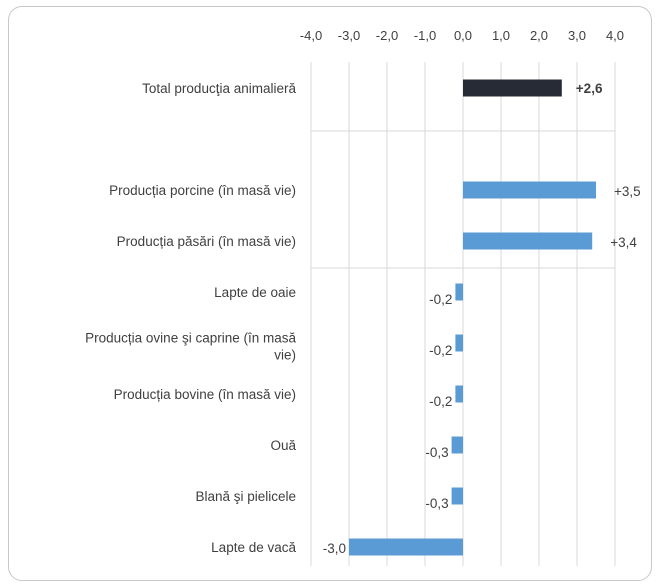  Describe the element at coordinates (202, 190) in the screenshot. I see `category-label: Producția porcine (în masă vie)` at that location.